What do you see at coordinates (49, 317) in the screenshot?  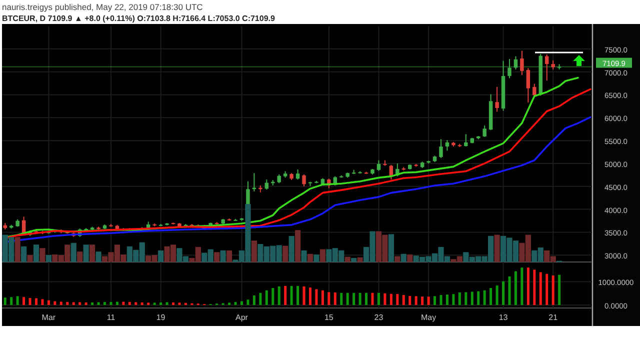 I see `x-tick-label: Mar` at bounding box center [49, 317].